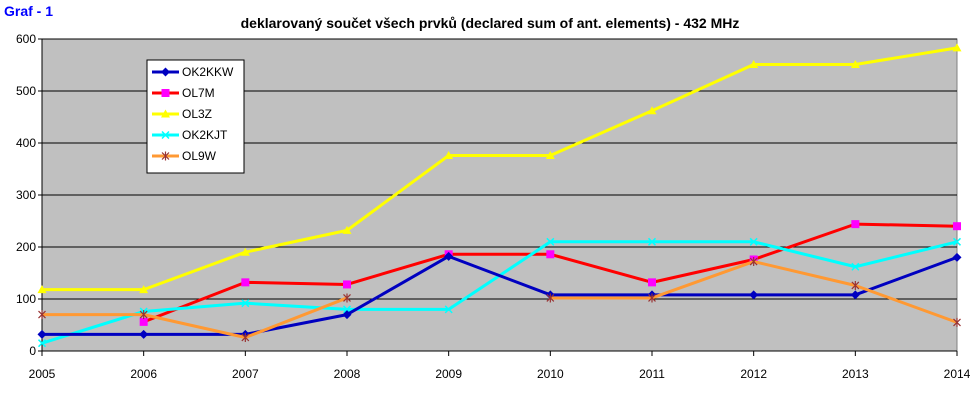 This screenshot has height=402, width=979. I want to click on legend-label-ol9w: OL9W, so click(199, 156).